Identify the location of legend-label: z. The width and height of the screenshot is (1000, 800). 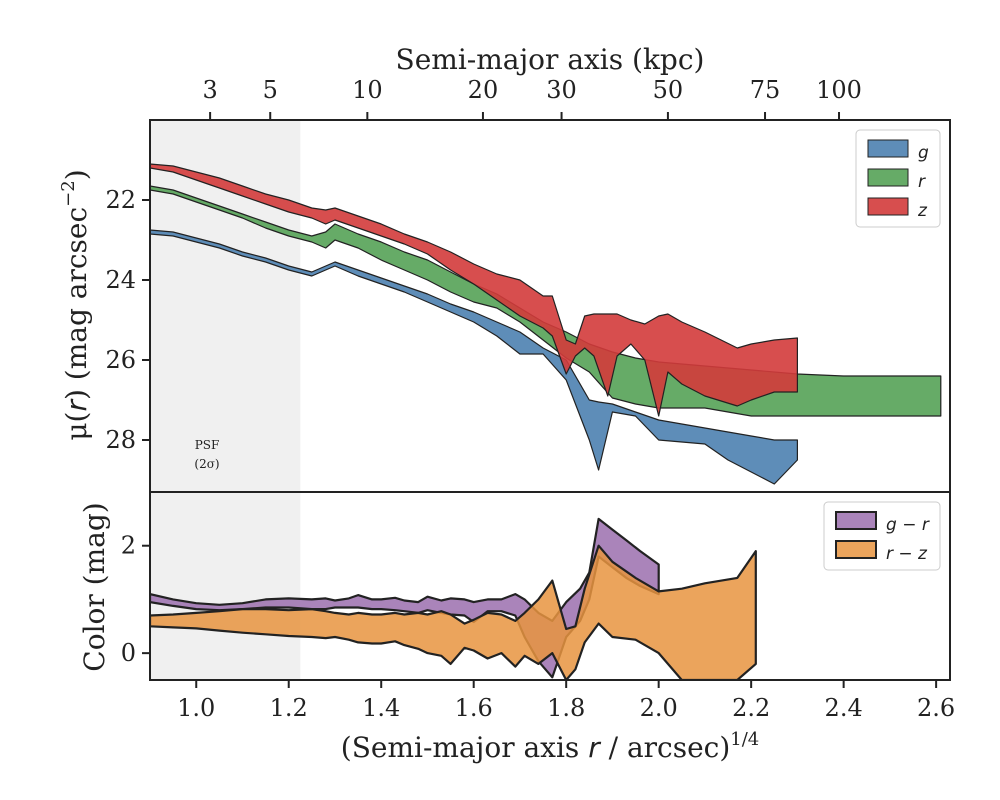
(922, 211).